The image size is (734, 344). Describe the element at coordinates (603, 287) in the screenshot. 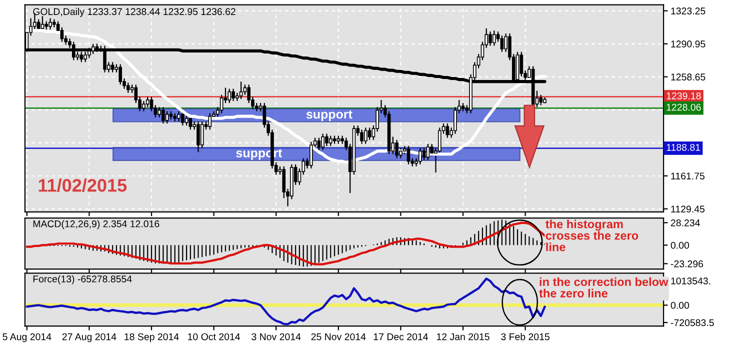

I see `annotation: in the correction below the zero line` at that location.